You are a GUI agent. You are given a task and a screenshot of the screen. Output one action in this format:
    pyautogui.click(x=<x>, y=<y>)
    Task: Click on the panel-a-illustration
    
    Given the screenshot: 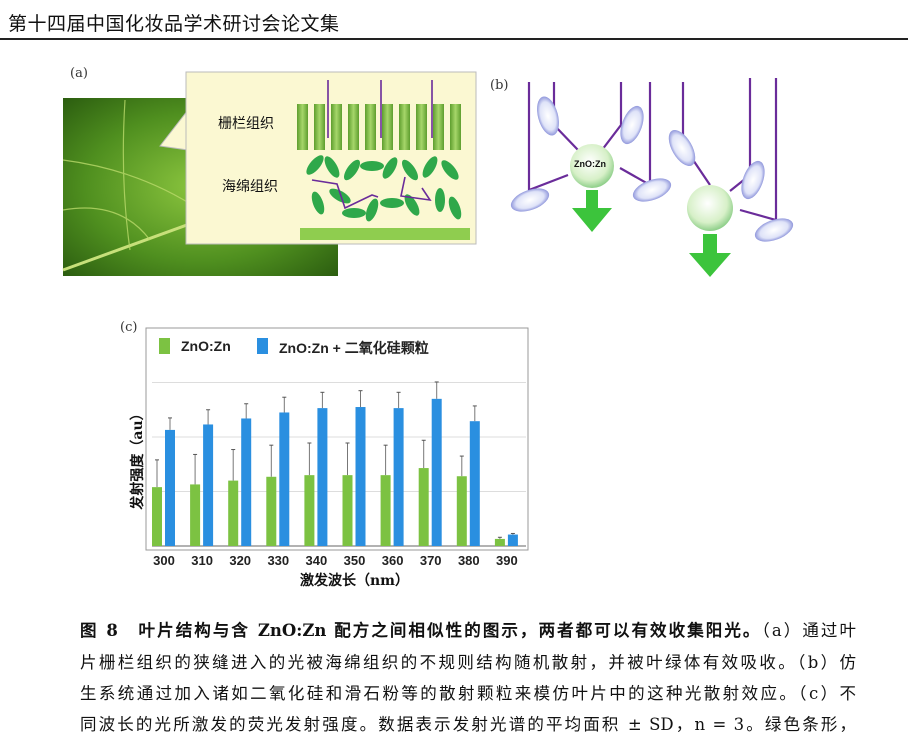 What is the action you would take?
    pyautogui.click(x=269, y=173)
    